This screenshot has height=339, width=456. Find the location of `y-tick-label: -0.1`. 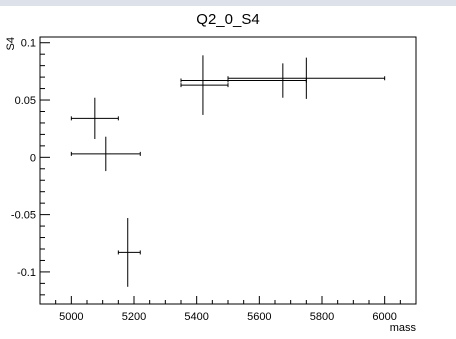

y-tick-label: -0.1 is located at coordinates (26, 273).